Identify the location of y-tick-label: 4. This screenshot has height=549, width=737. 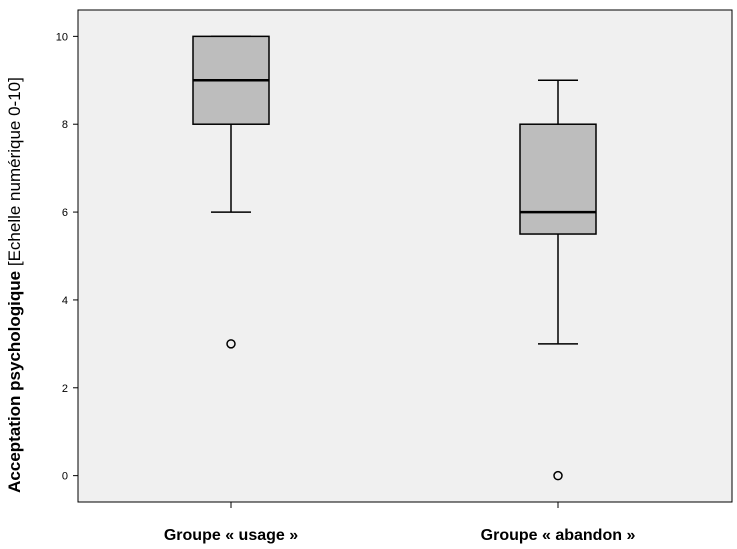
(65, 301).